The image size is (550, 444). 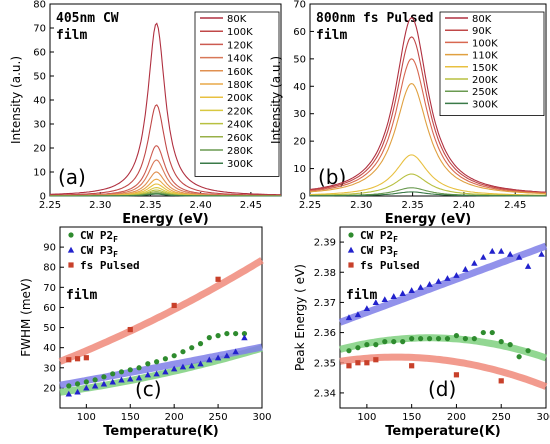 I want to click on legend-label: CW P2F, so click(x=379, y=236).